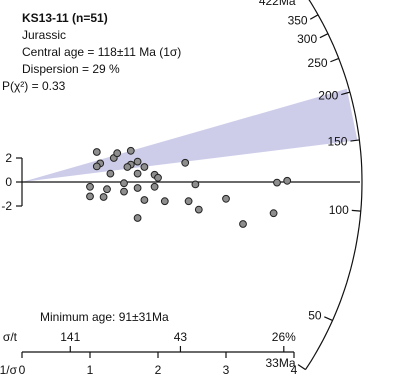 This screenshot has height=380, width=398. I want to click on period-label: Jurassic, so click(44, 35).